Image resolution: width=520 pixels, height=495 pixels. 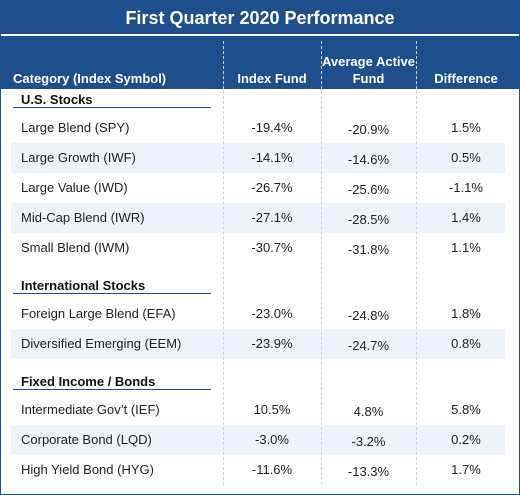 I want to click on column-header: Index Fund, so click(x=272, y=78).